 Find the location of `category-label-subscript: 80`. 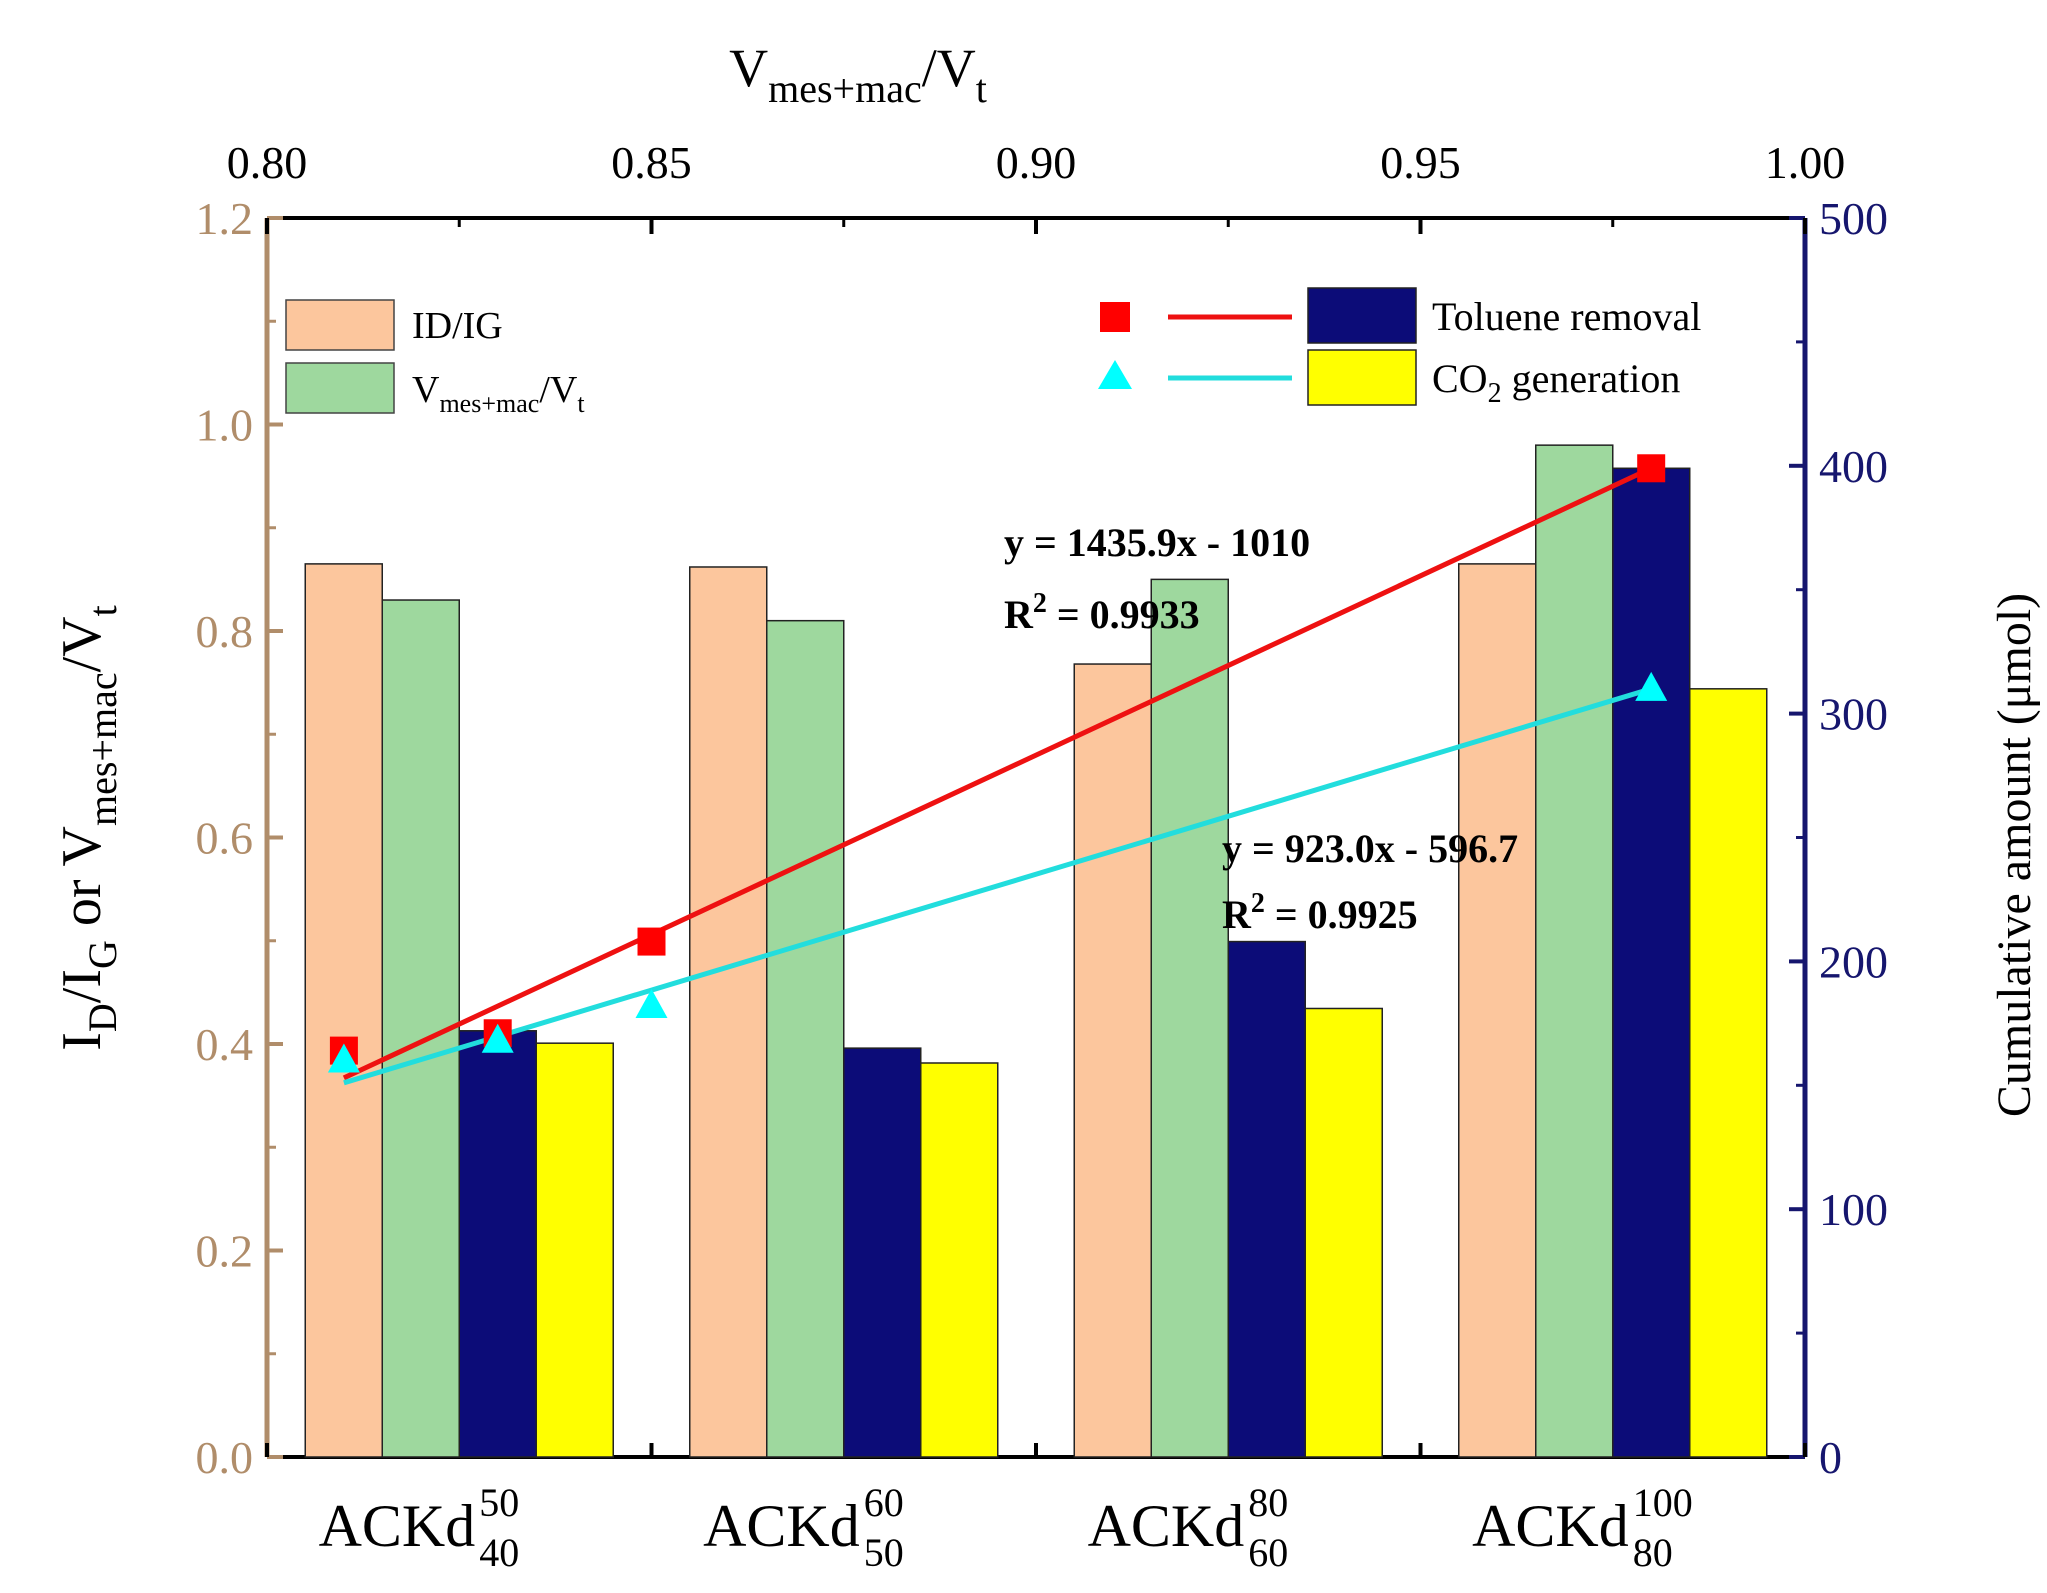

category-label-subscript: 80 is located at coordinates (1653, 1552).